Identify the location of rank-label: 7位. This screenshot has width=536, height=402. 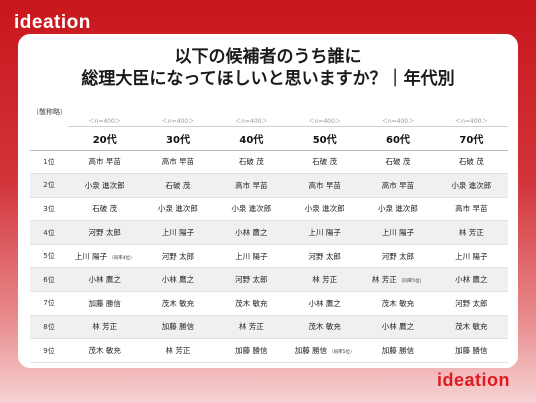
(49, 303).